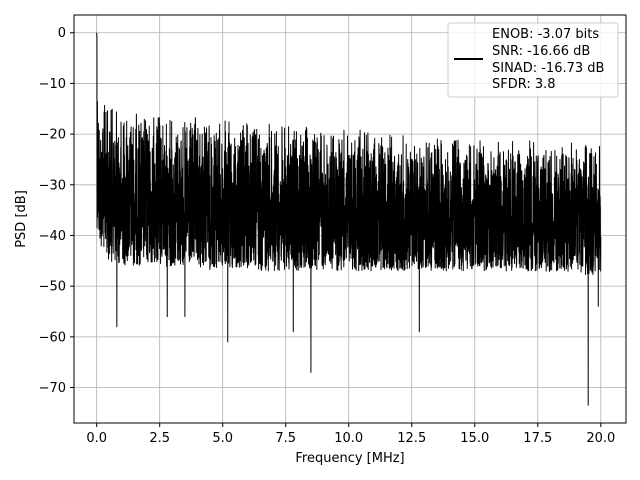 The height and width of the screenshot is (480, 640). Describe the element at coordinates (52, 287) in the screenshot. I see `y-tick-label: −50` at that location.